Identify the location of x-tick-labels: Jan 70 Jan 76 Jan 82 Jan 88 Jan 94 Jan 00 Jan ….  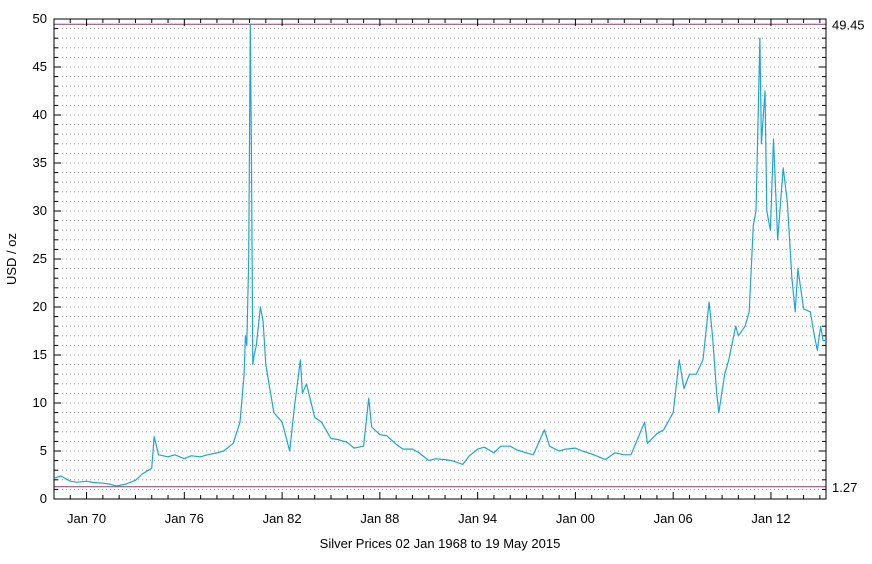
(428, 518).